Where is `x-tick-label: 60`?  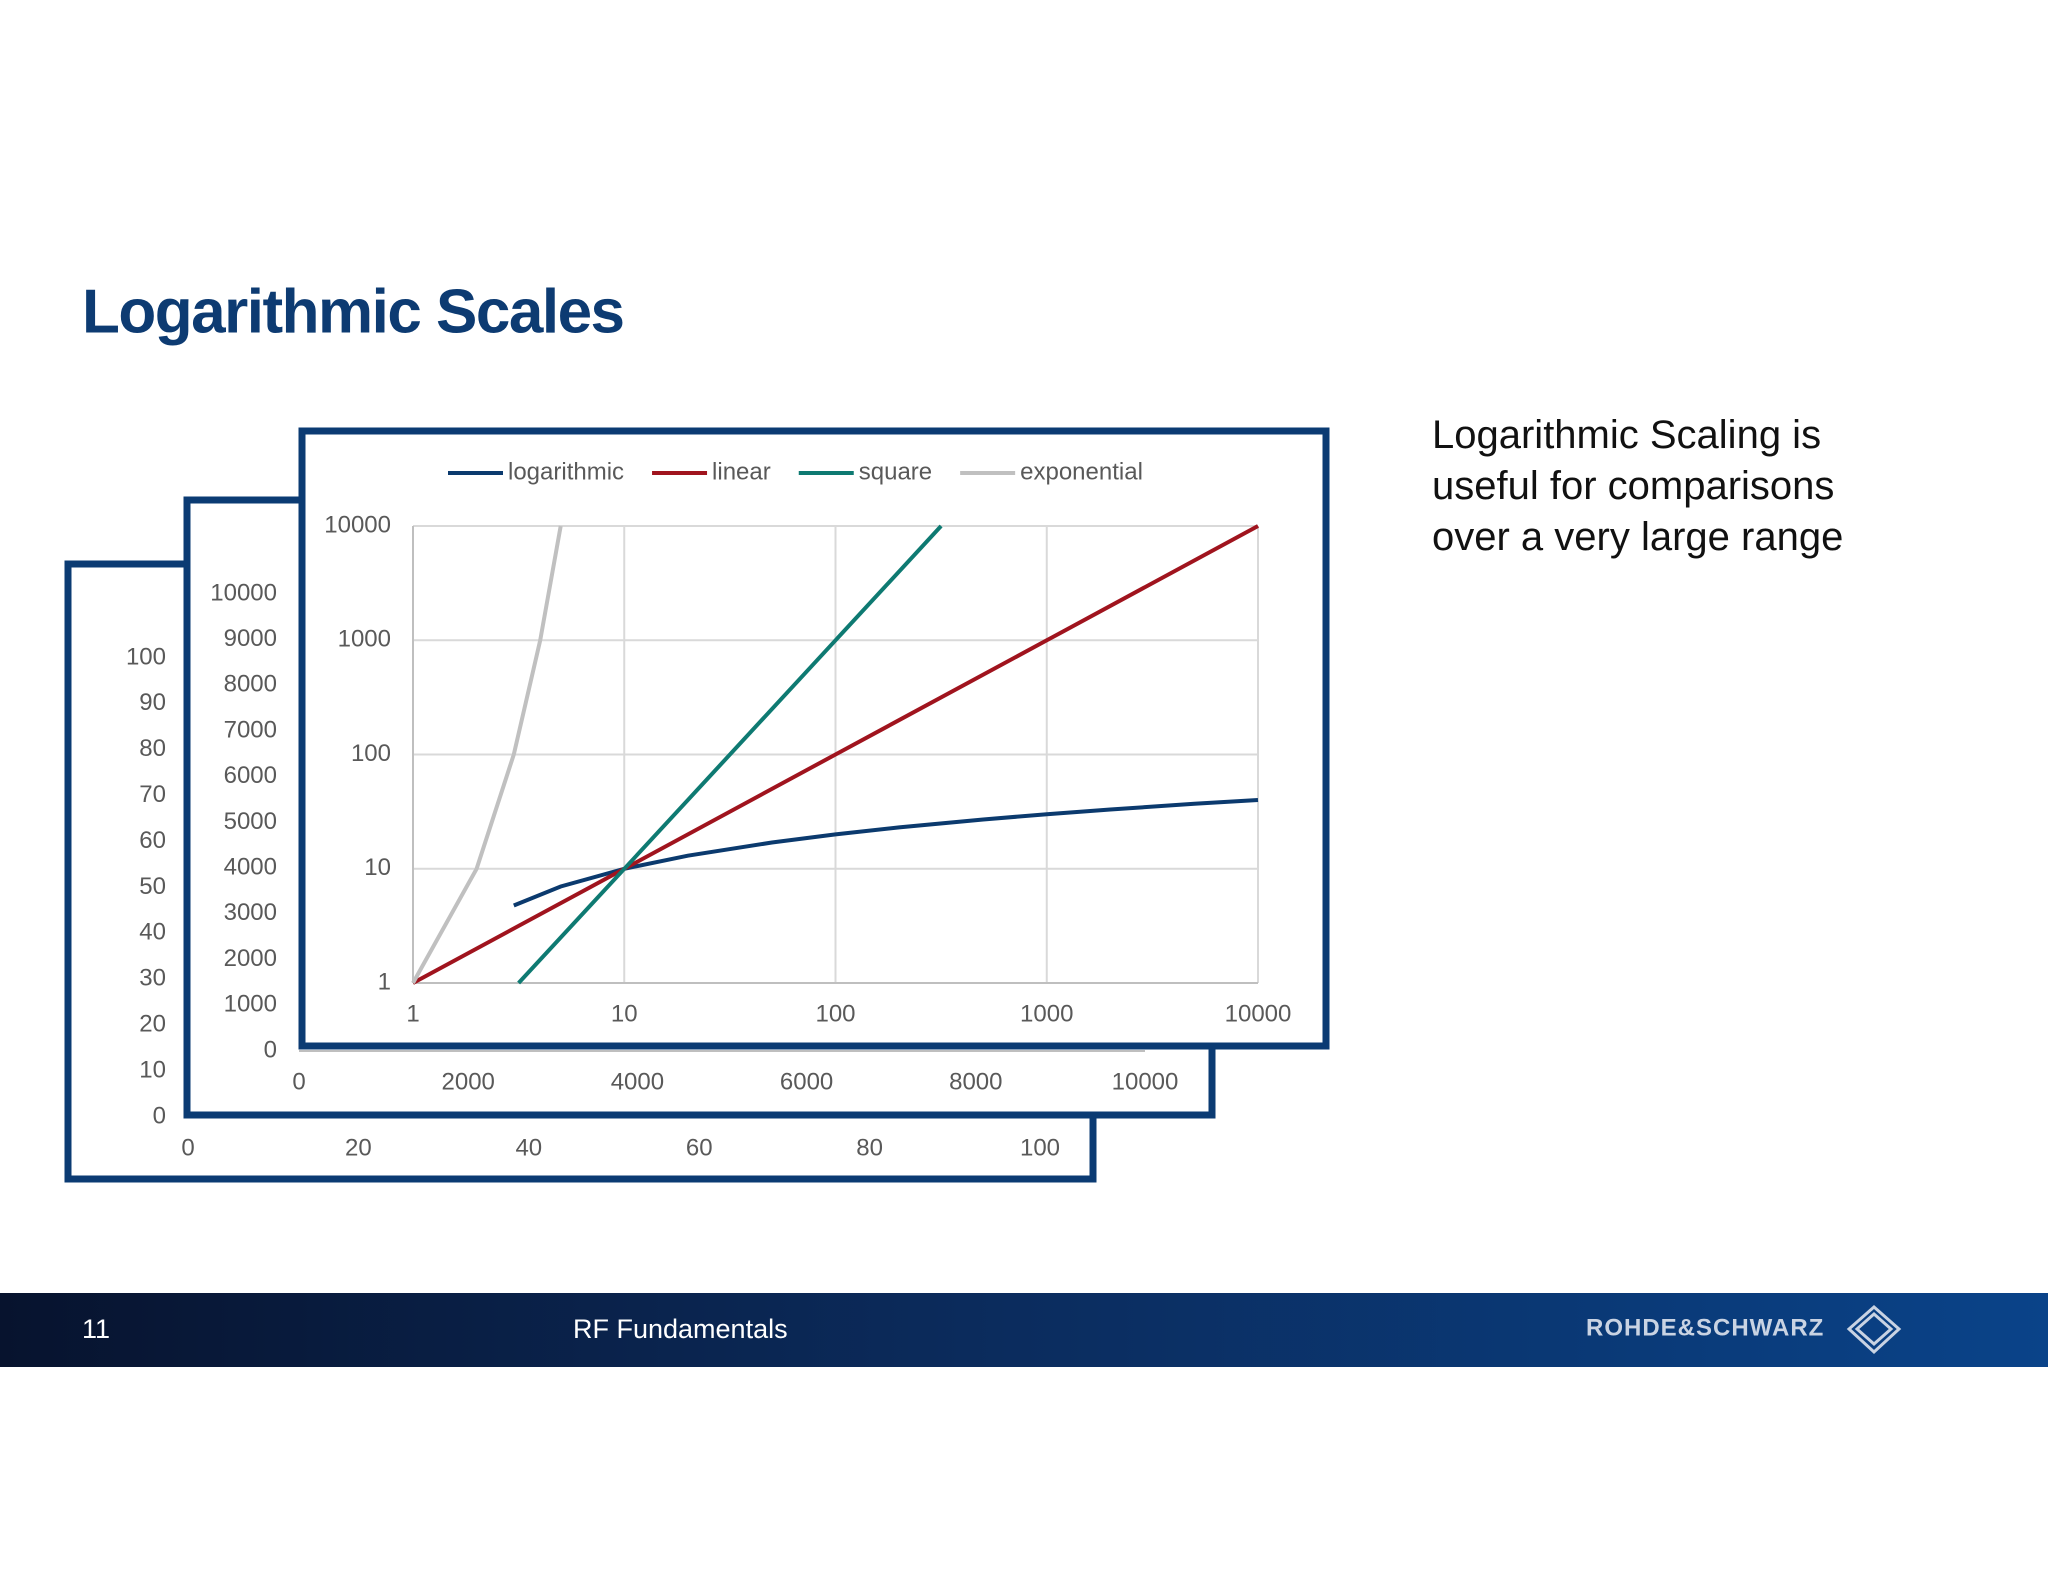
x-tick-label: 60 is located at coordinates (699, 1147).